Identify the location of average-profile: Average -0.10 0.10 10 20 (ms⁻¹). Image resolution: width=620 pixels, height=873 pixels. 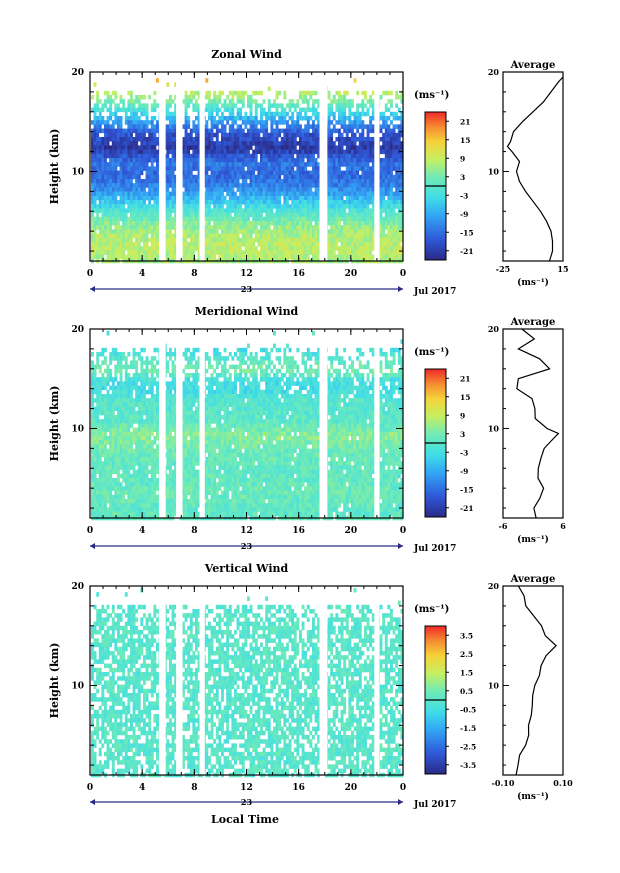
(530, 688).